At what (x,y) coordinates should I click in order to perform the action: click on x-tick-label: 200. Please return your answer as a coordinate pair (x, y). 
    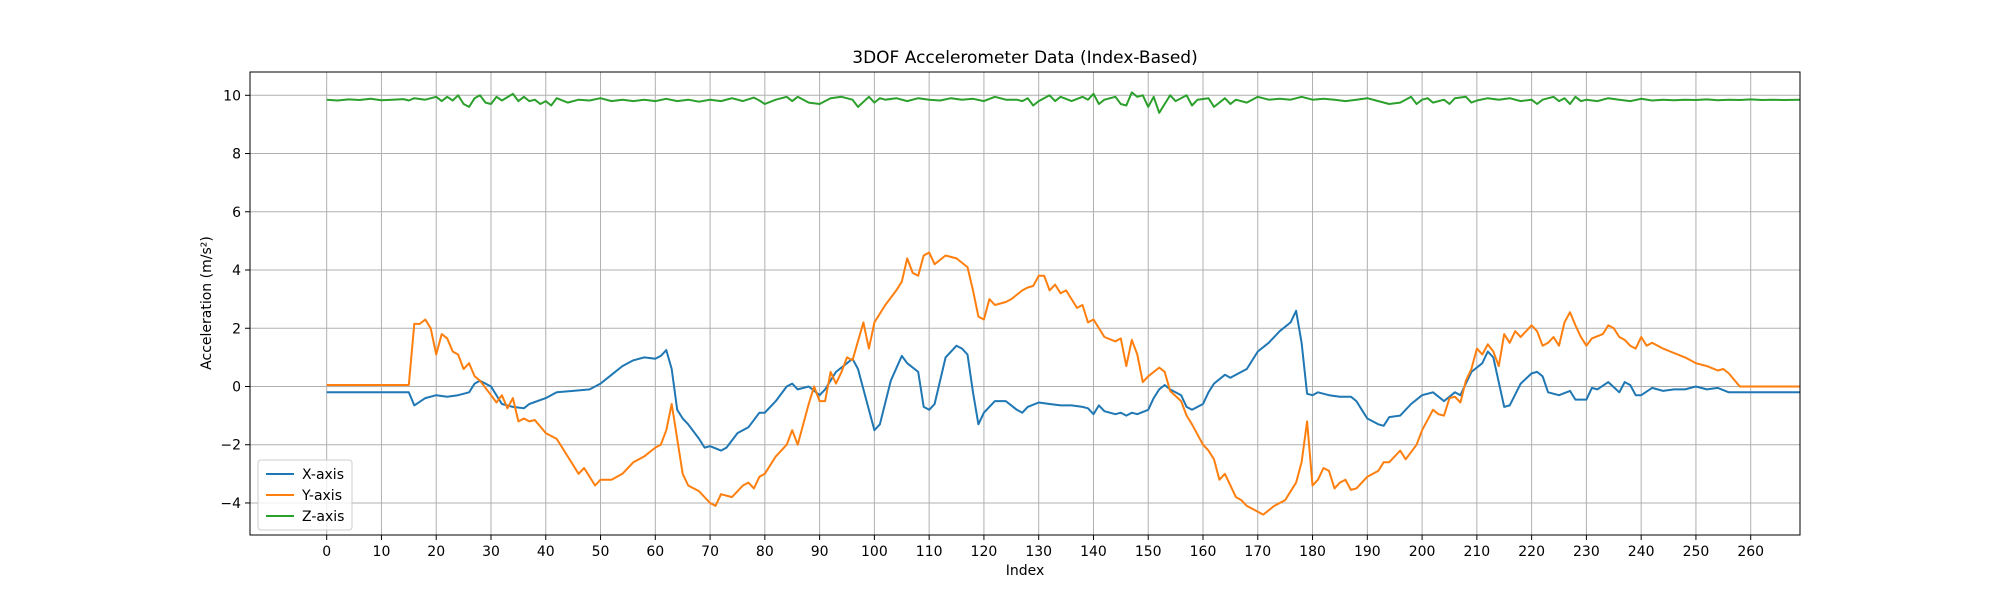
    Looking at the image, I should click on (1422, 552).